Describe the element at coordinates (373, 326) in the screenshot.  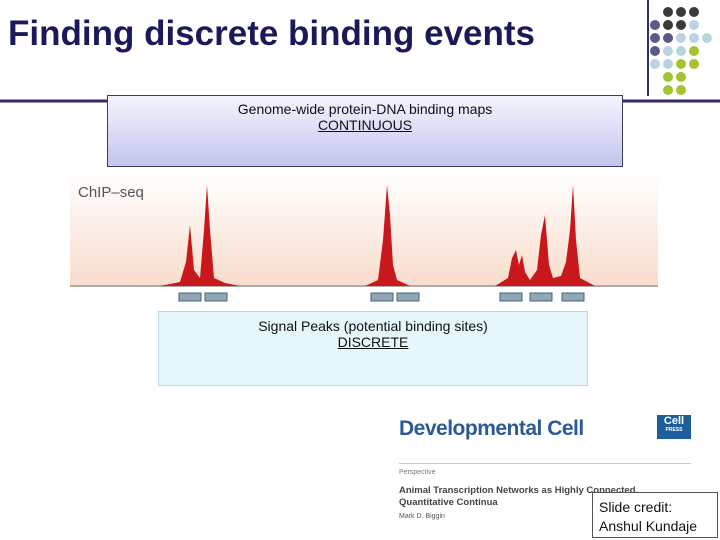
I see `box-text: Signal Peaks (potential binding sites)` at that location.